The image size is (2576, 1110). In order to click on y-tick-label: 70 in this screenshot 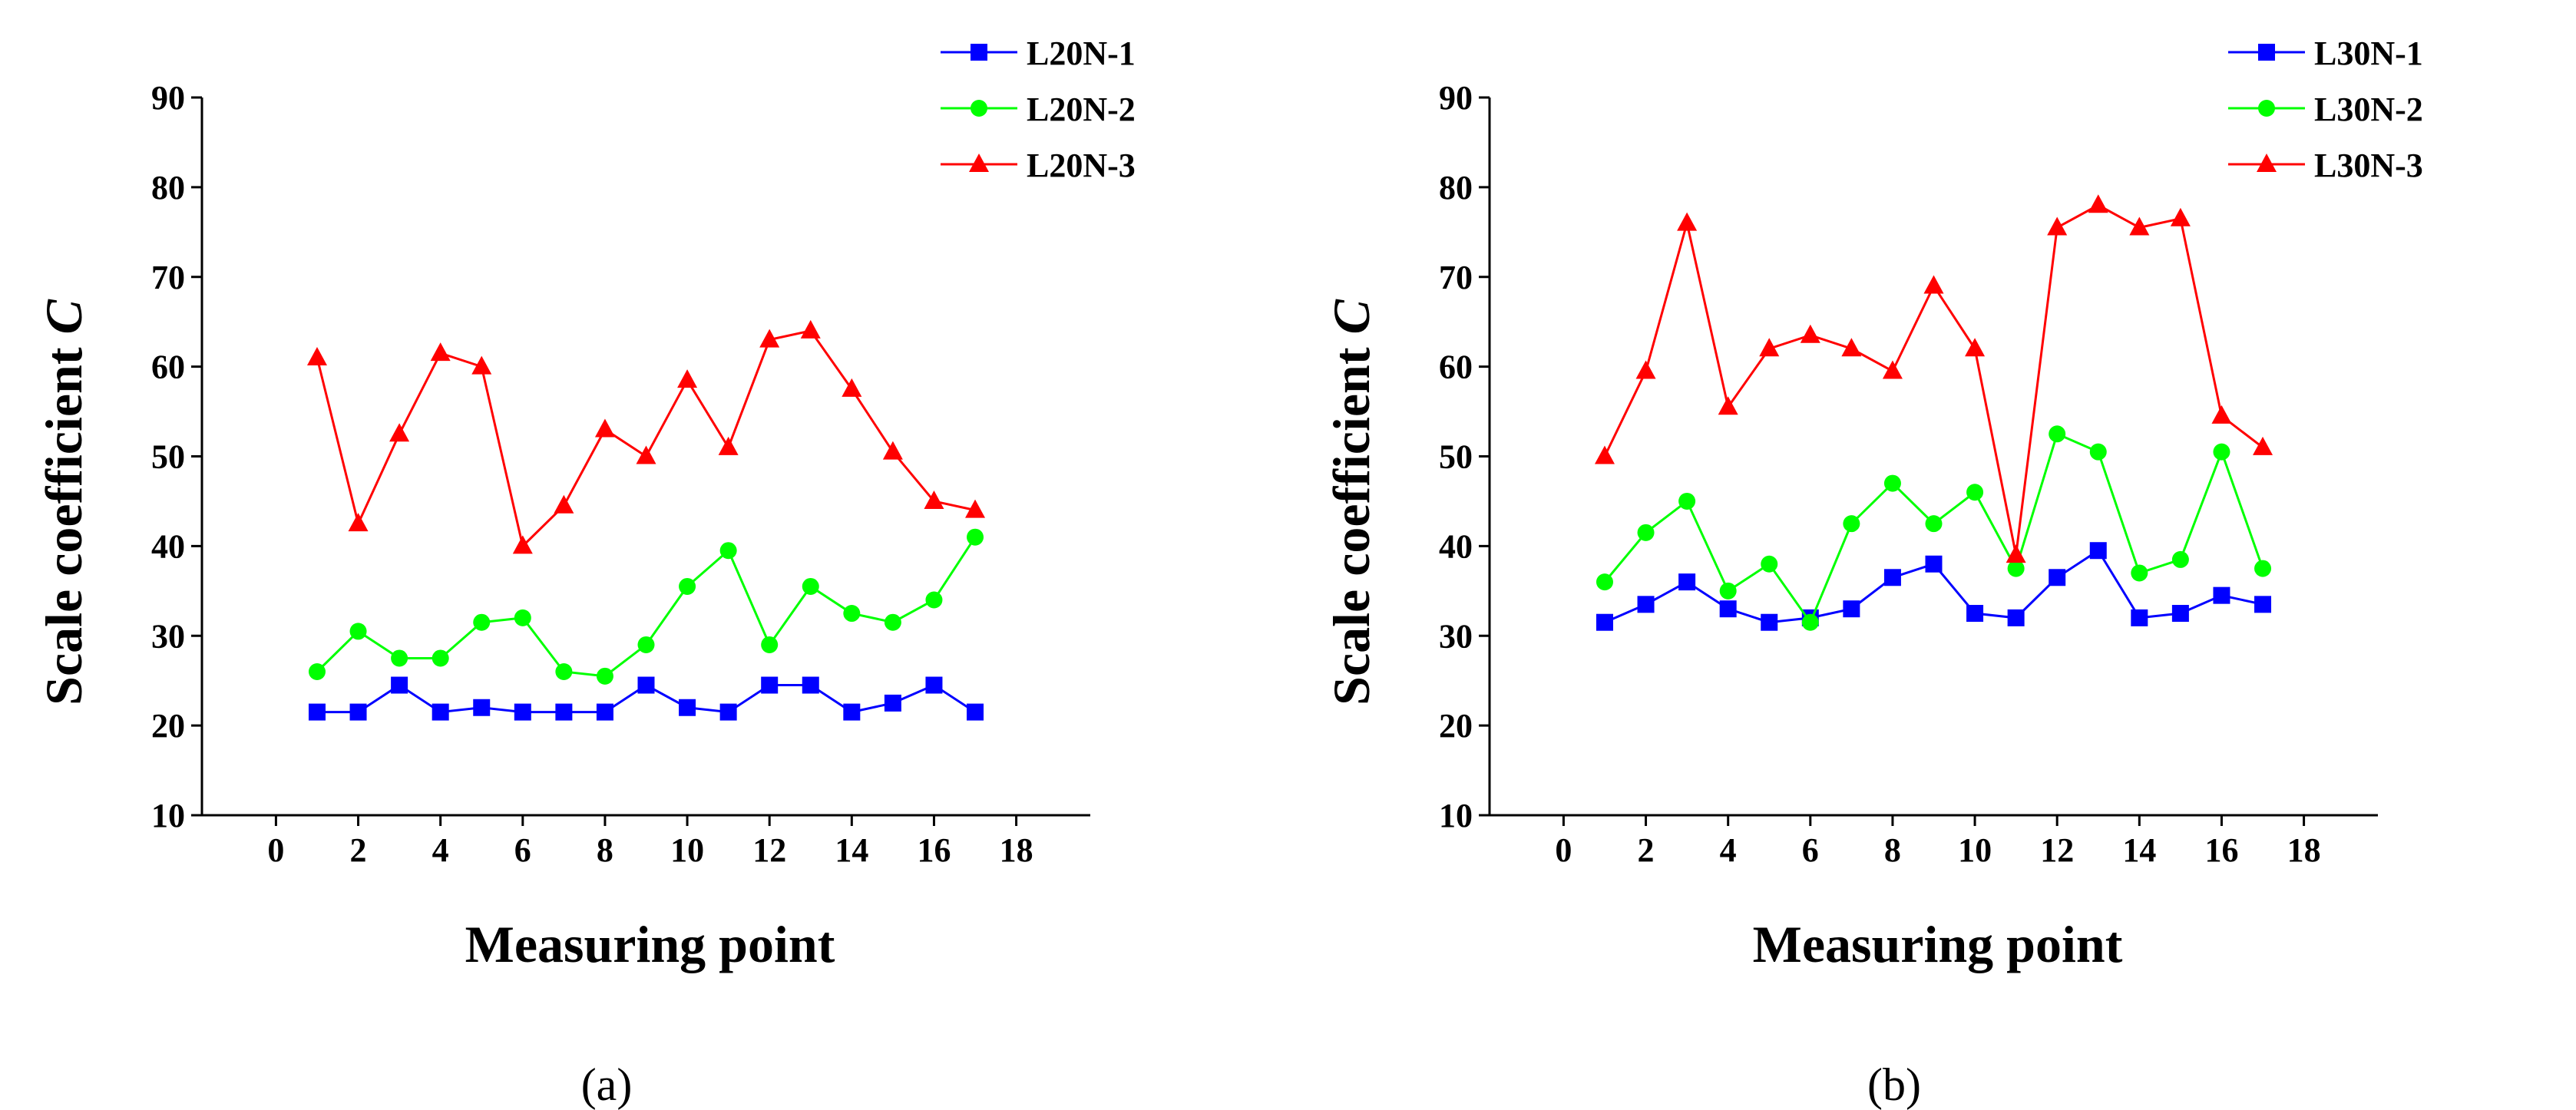, I will do `click(168, 277)`.